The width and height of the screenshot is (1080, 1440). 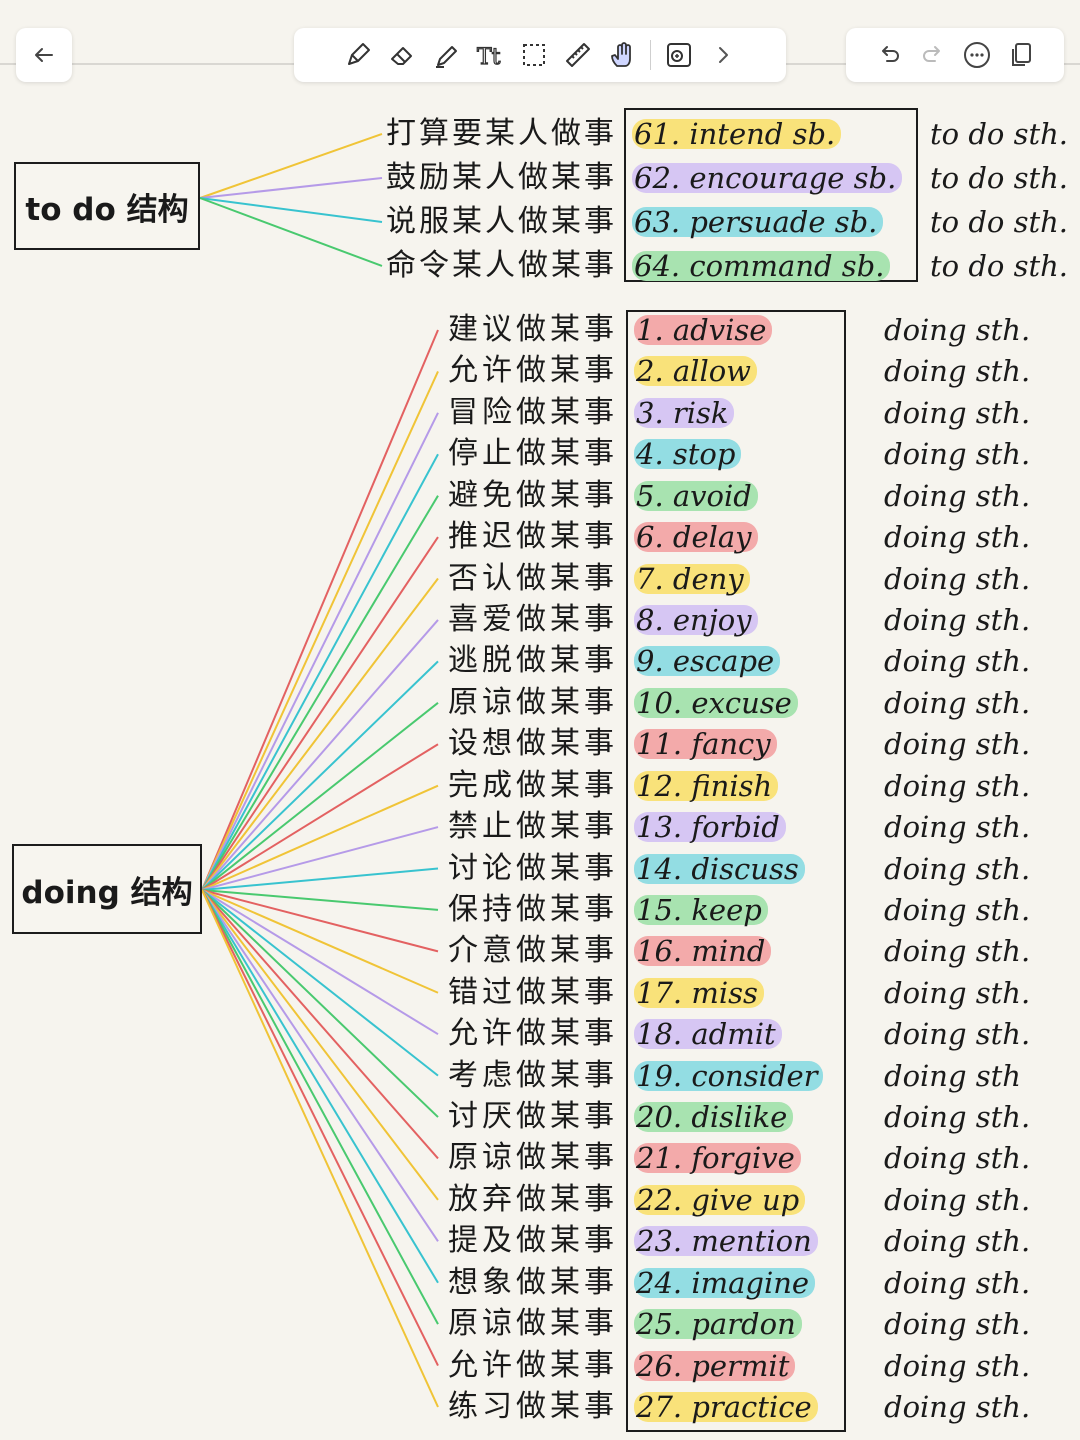 What do you see at coordinates (723, 55) in the screenshot?
I see `chevron-right-icon` at bounding box center [723, 55].